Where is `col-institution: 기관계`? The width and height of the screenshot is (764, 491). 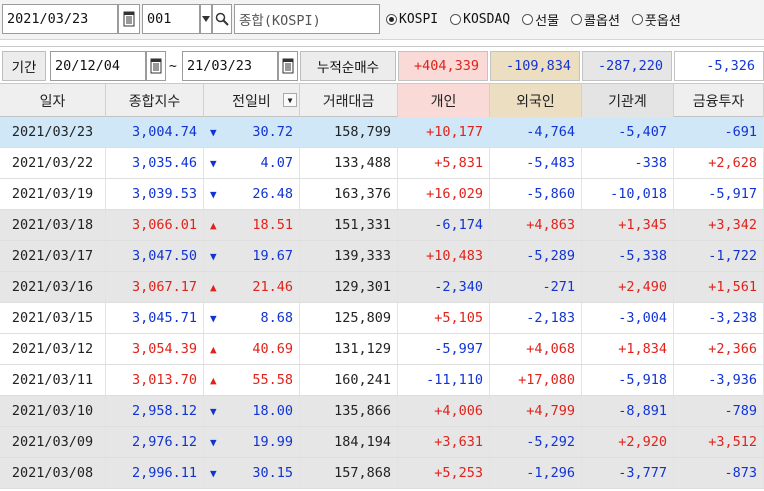
col-institution: 기관계 is located at coordinates (628, 100).